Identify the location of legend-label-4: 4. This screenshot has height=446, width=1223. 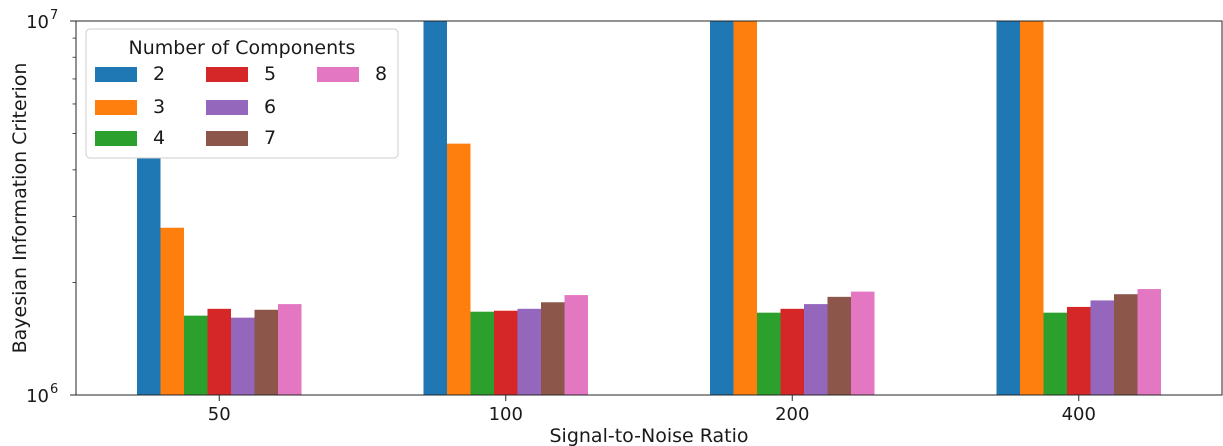
(159, 138).